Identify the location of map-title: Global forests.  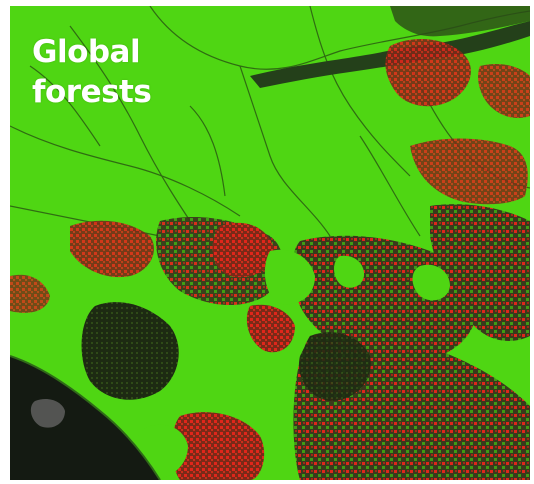
(92, 72).